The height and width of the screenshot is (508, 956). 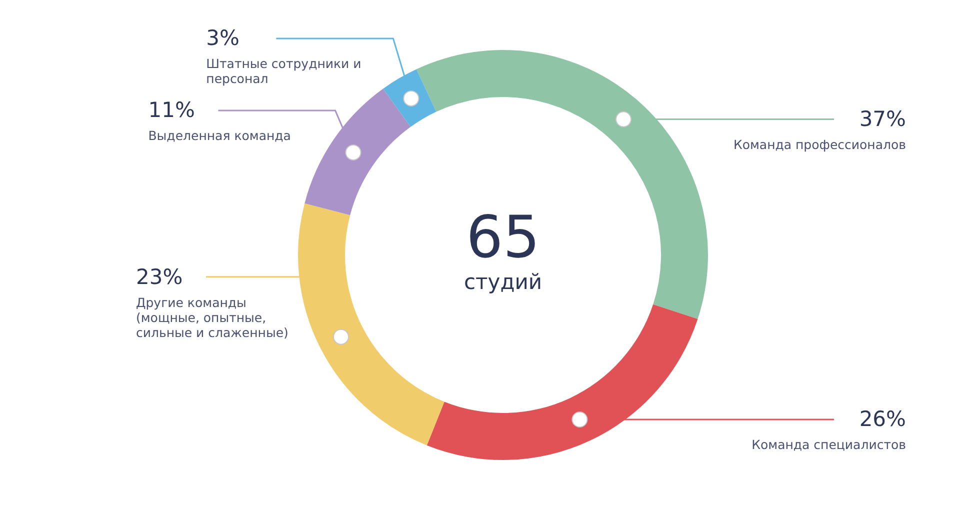 I want to click on data-label: 37%, so click(x=882, y=120).